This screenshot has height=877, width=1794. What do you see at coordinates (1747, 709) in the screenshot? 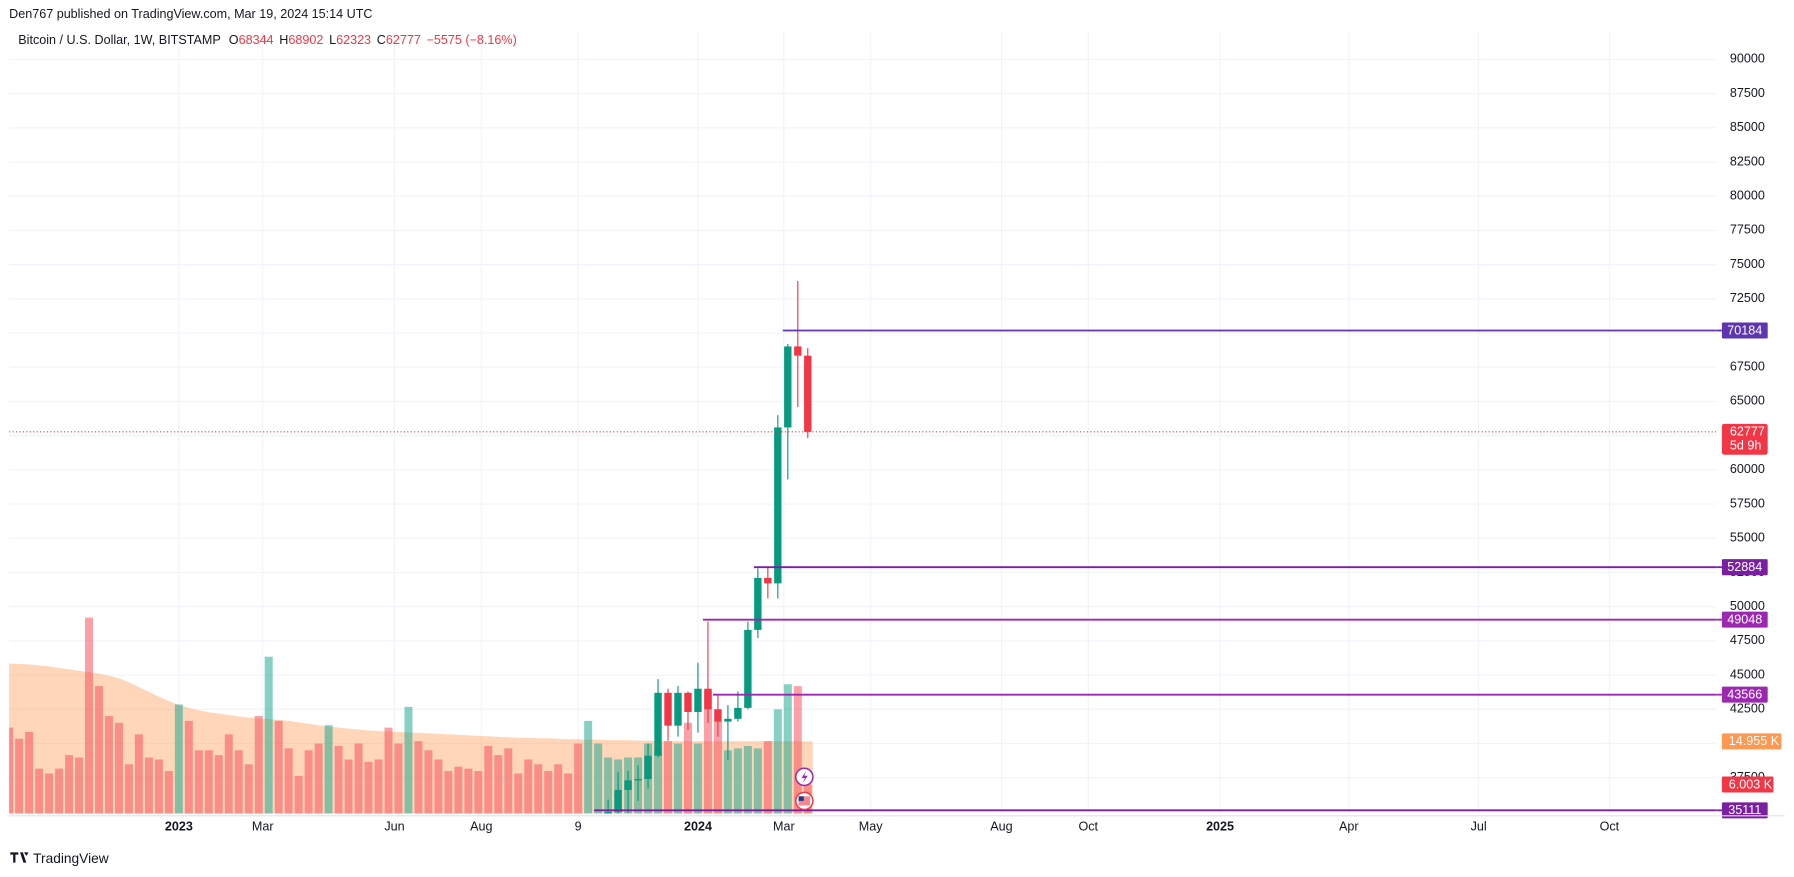
I see `y-tick-label: 42500` at bounding box center [1747, 709].